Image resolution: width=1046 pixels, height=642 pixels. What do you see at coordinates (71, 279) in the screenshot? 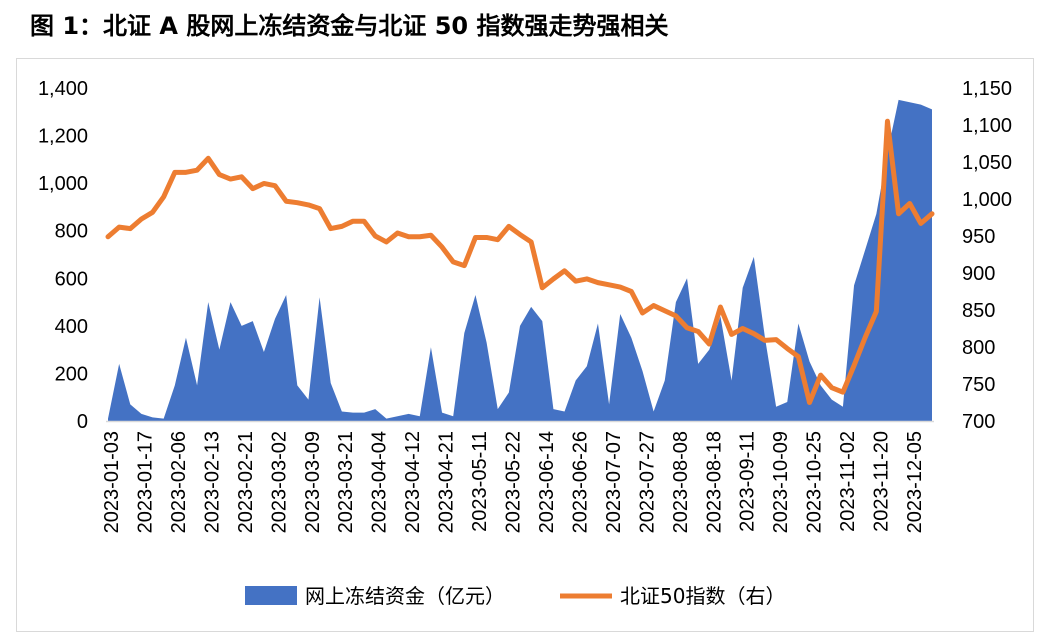
I see `left-tick-label: 600` at bounding box center [71, 279].